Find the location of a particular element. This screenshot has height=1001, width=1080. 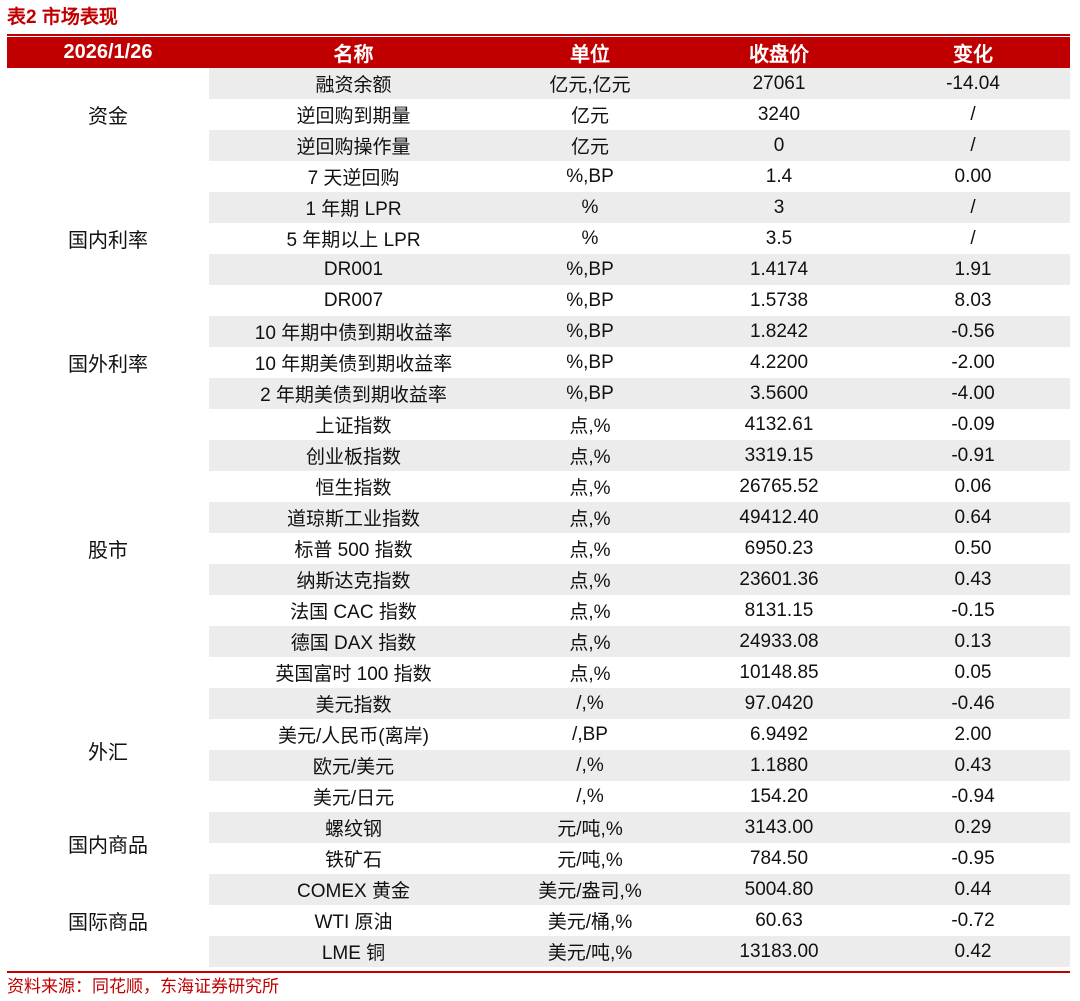

close-cell: 26765.52 is located at coordinates (779, 486).